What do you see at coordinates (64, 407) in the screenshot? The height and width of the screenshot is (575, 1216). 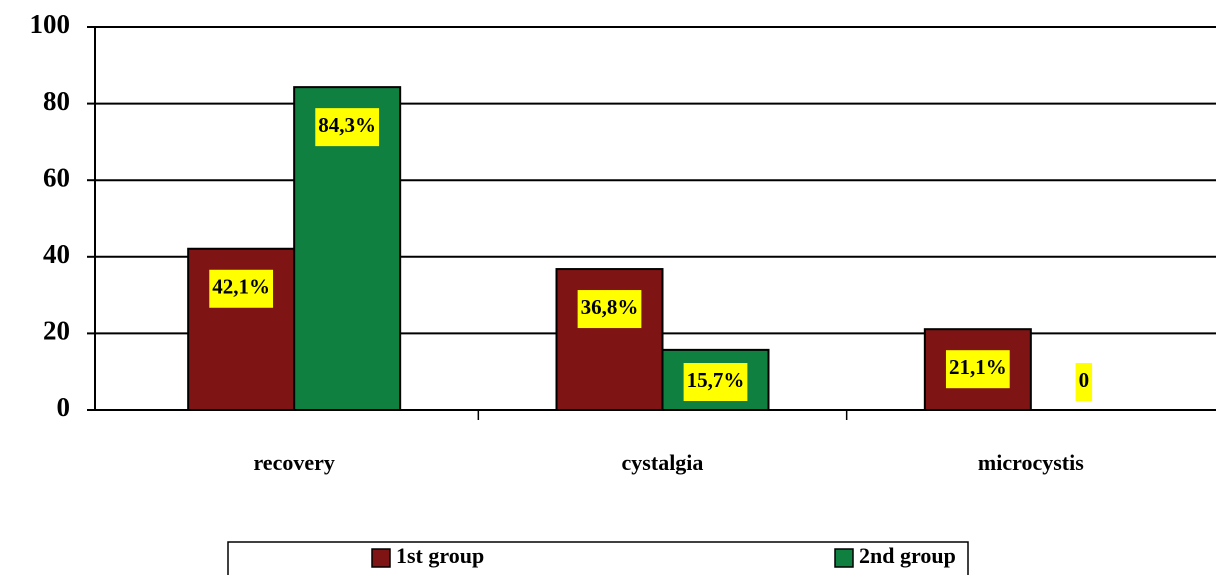 I see `y-tick-label: 0` at bounding box center [64, 407].